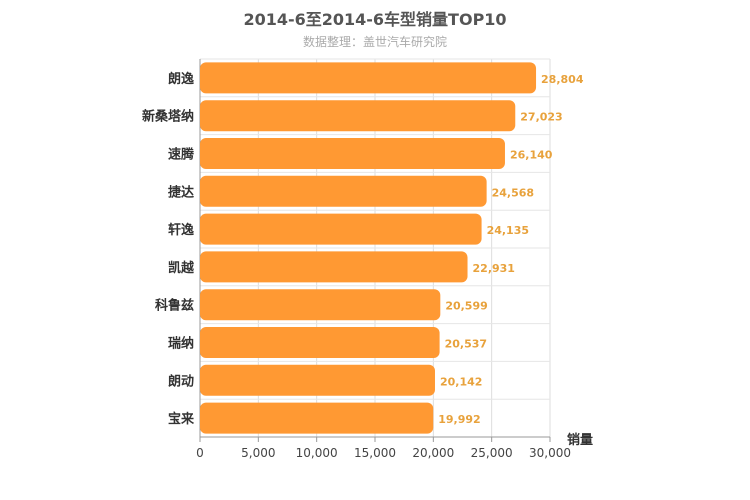 This screenshot has height=500, width=750. What do you see at coordinates (181, 381) in the screenshot?
I see `category-label: 朗动` at bounding box center [181, 381].